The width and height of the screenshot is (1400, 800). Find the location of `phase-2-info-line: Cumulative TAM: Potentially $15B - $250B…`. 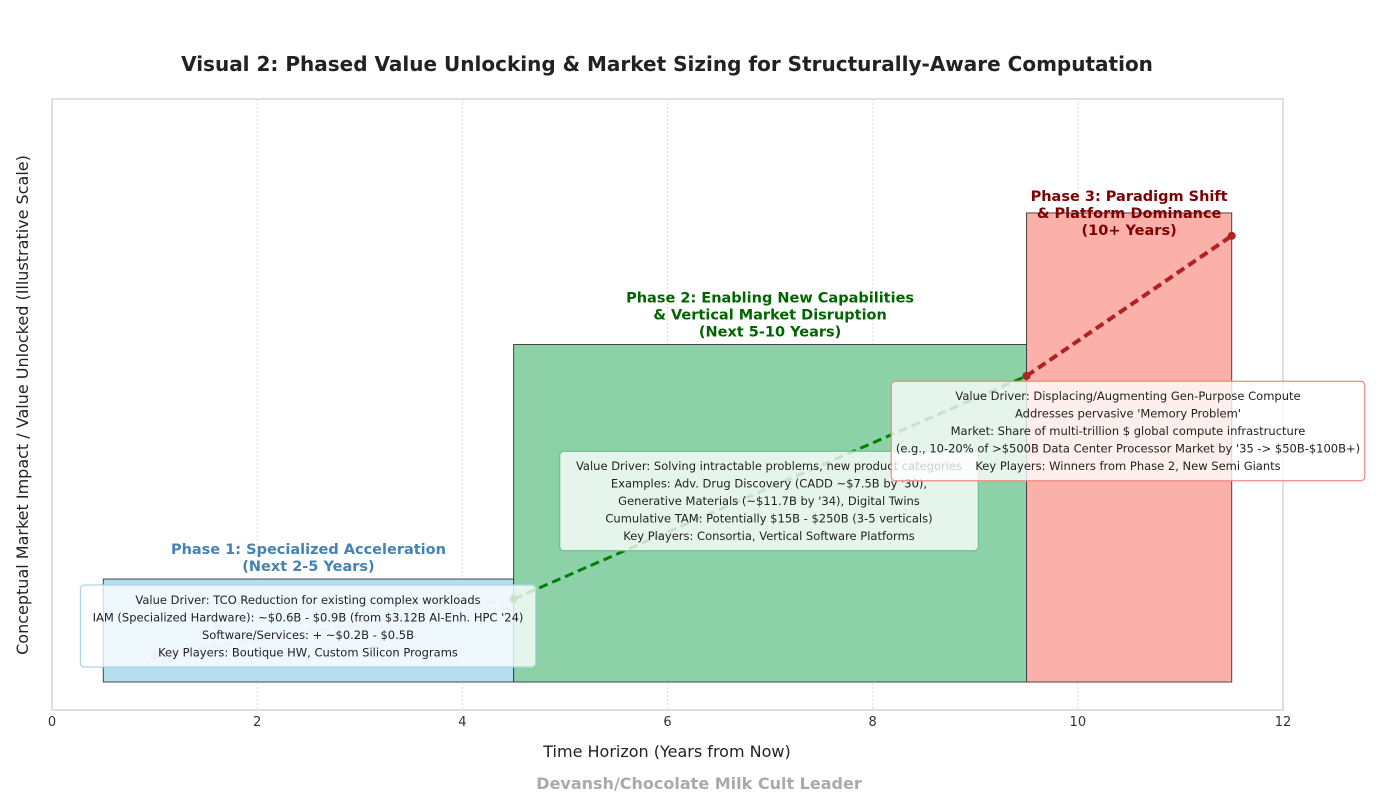

phase-2-info-line: Cumulative TAM: Potentially $15B - $250B… is located at coordinates (768, 519).